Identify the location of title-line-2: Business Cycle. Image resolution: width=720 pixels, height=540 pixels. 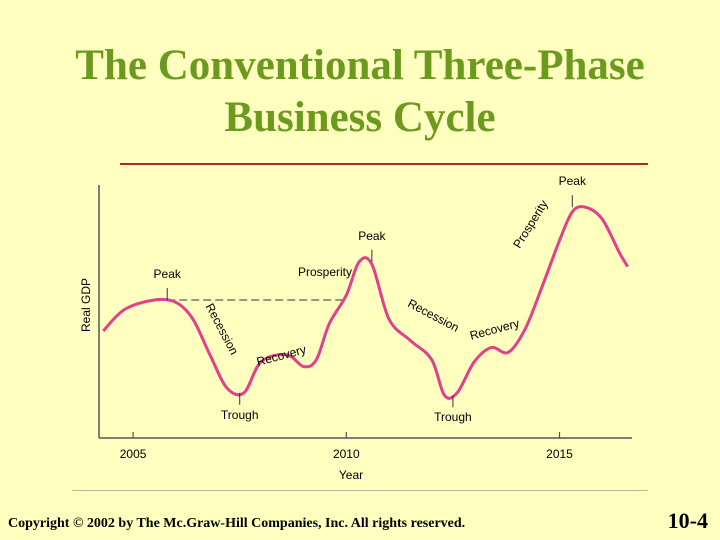
(360, 117).